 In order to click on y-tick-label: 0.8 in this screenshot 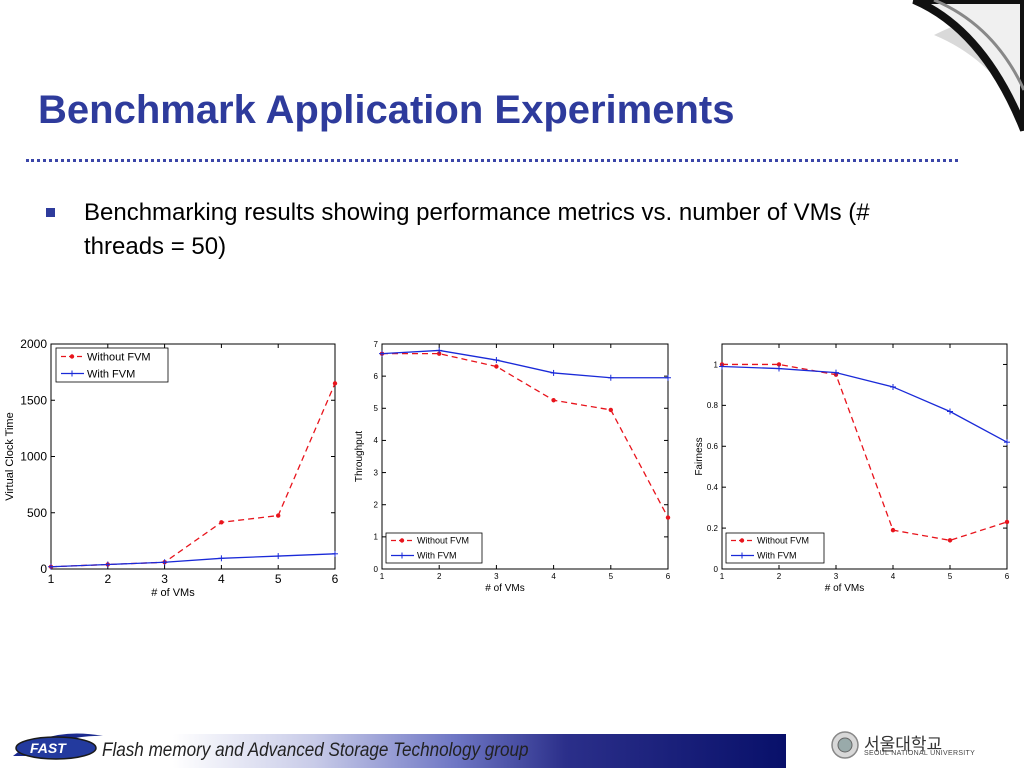, I will do `click(713, 405)`.